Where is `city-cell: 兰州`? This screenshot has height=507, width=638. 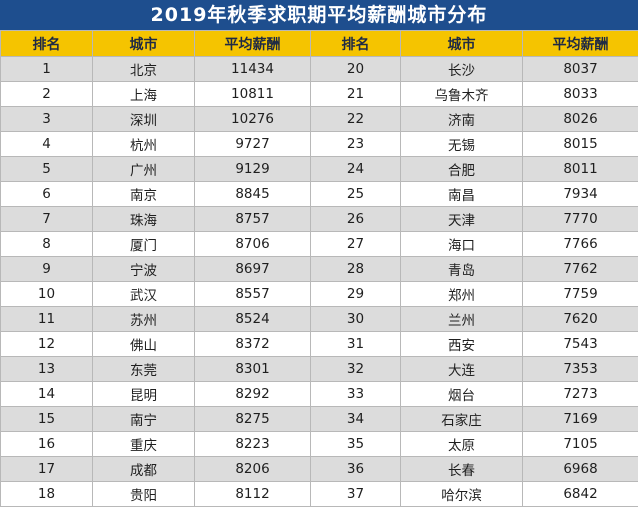 city-cell: 兰州 is located at coordinates (462, 319).